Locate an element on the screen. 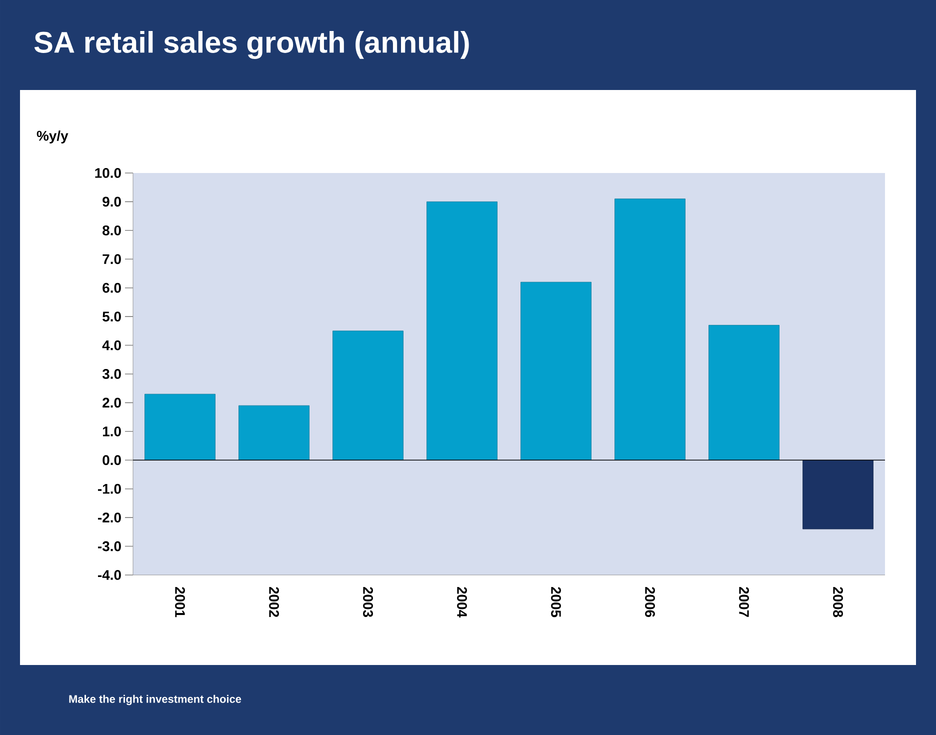 The image size is (936, 735). y-tick-label: -4.0 is located at coordinates (109, 575).